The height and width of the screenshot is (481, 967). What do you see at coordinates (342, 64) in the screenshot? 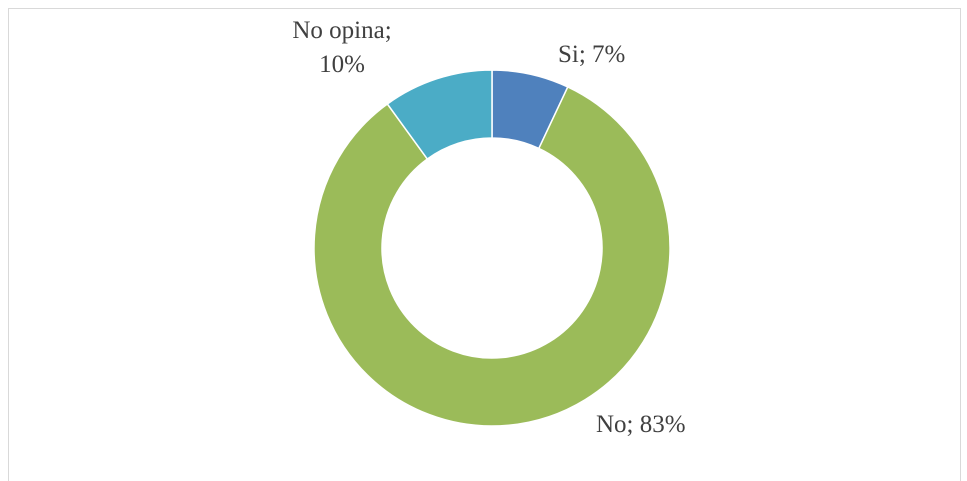
I see `data-label-line: 10%` at bounding box center [342, 64].